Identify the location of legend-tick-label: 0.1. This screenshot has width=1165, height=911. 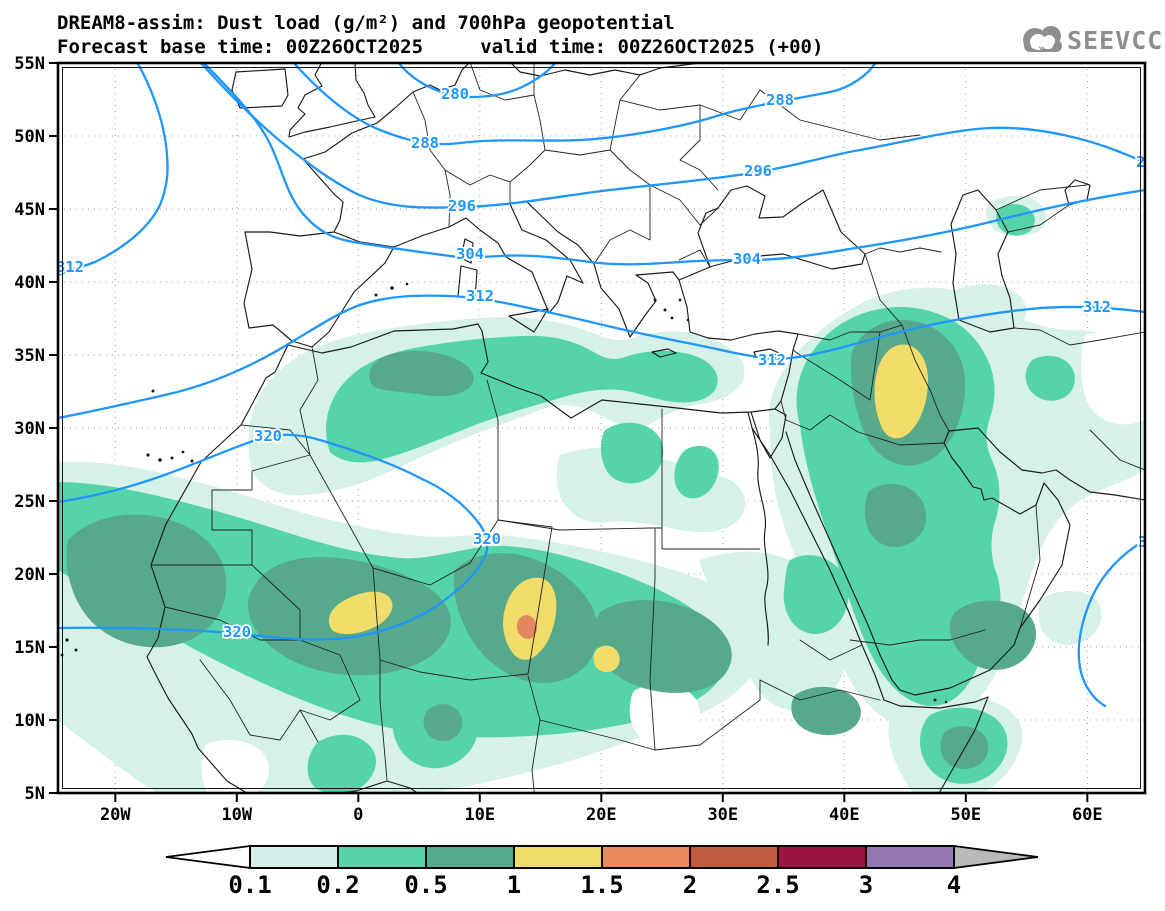
(249, 885).